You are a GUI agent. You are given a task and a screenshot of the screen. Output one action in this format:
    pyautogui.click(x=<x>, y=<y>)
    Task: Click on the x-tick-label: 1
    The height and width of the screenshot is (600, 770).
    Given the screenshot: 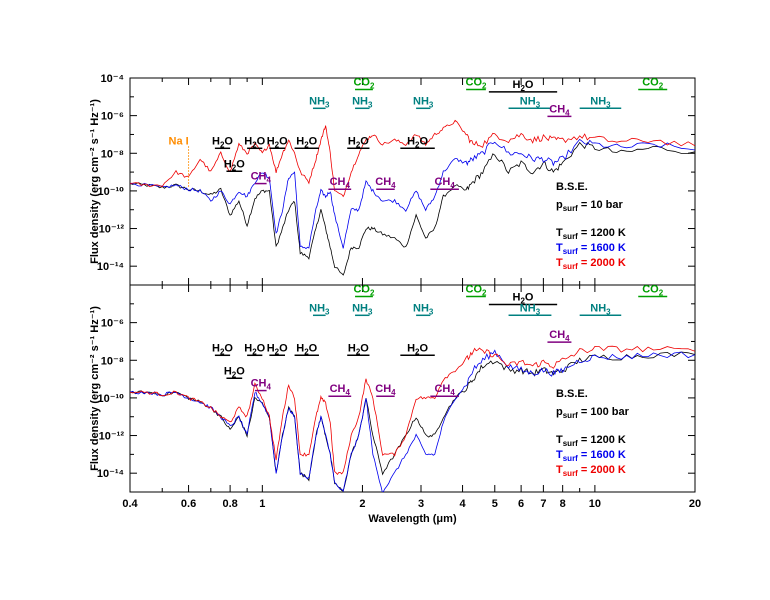 What is the action you would take?
    pyautogui.click(x=262, y=504)
    